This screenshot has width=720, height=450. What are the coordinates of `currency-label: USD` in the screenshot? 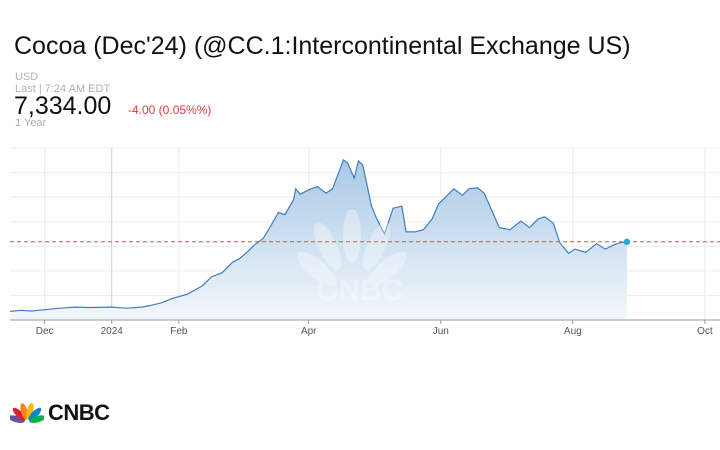 It's located at (27, 77).